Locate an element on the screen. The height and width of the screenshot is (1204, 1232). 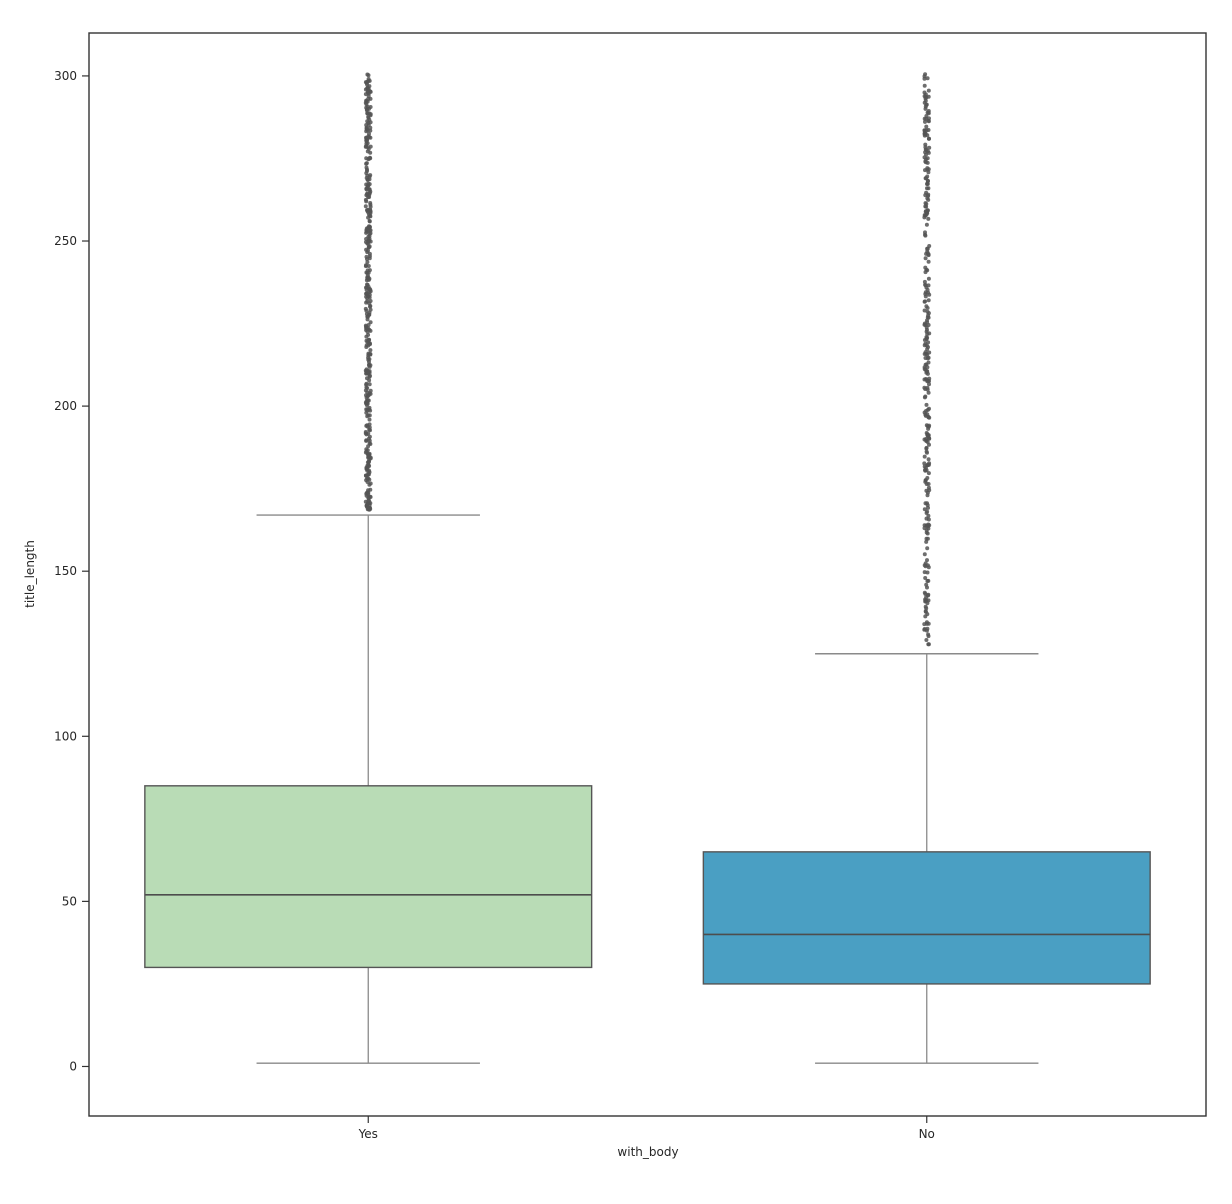
y-tick-label: 150 is located at coordinates (65, 571).